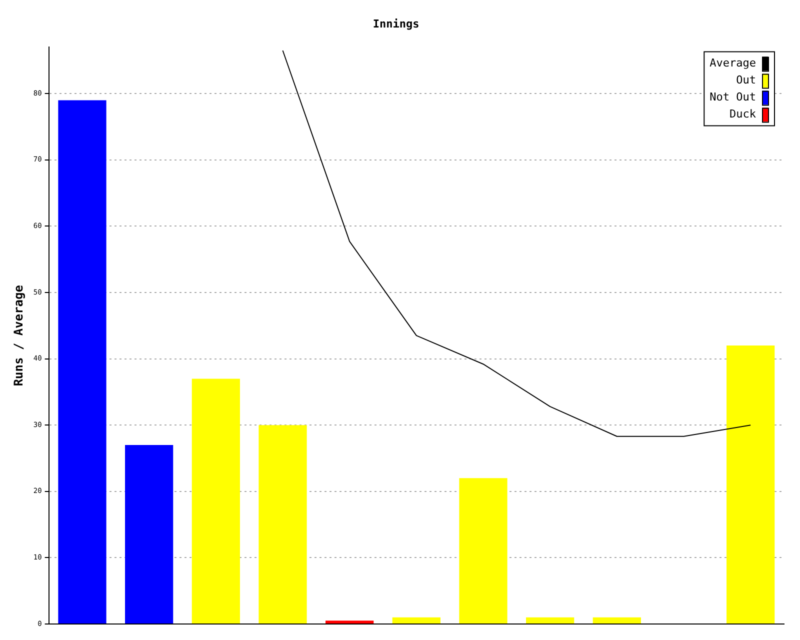 The image size is (800, 640). I want to click on y-axis-title: Runs / Average, so click(18, 335).